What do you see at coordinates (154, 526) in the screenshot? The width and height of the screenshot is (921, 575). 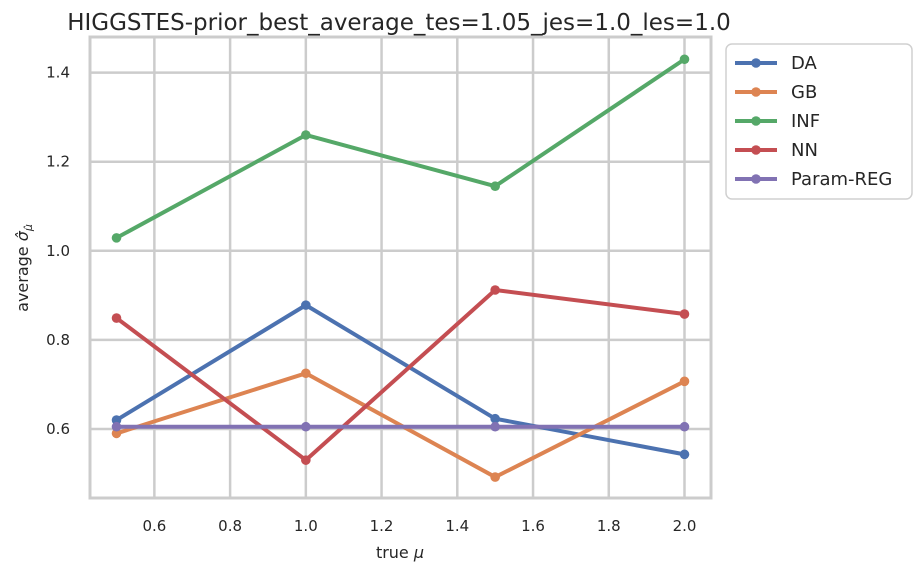 I see `x-tick-label: 0.6` at bounding box center [154, 526].